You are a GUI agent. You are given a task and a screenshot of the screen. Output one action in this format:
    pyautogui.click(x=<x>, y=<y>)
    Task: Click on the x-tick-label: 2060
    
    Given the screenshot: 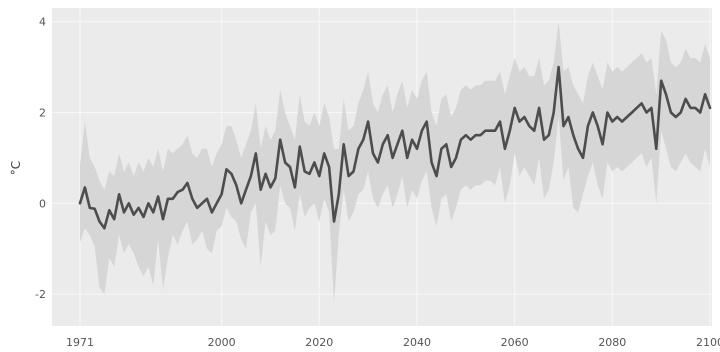 What is the action you would take?
    pyautogui.click(x=515, y=342)
    